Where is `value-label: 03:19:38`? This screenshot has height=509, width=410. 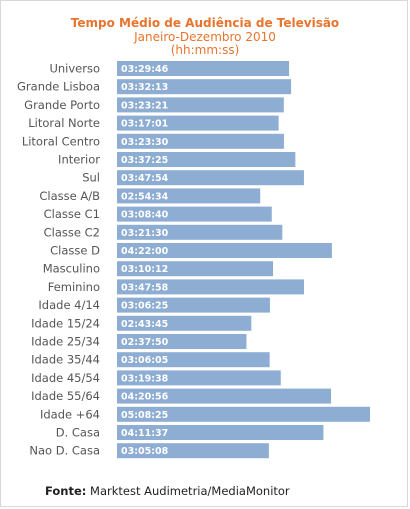 value-label: 03:19:38 is located at coordinates (145, 378).